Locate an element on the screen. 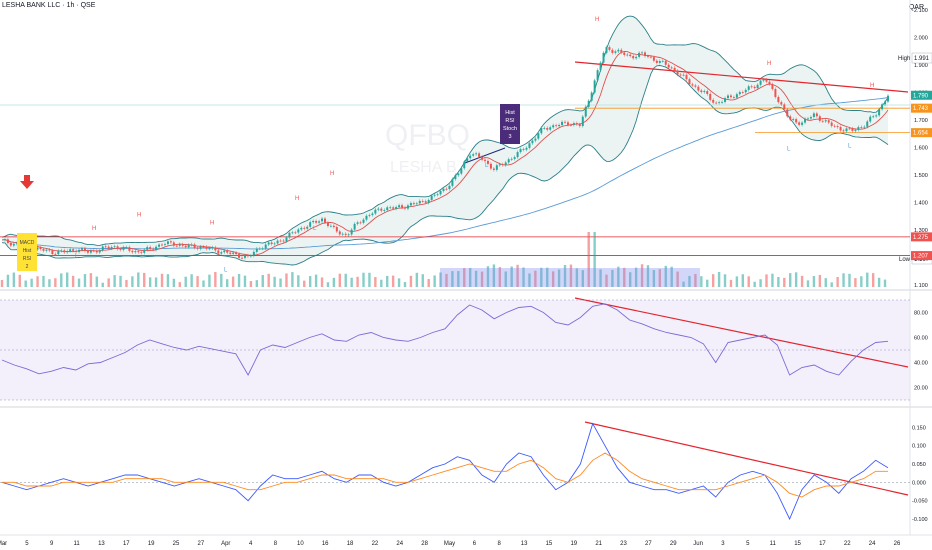 The height and width of the screenshot is (550, 932). yellow-line-3: RSI is located at coordinates (27, 259).